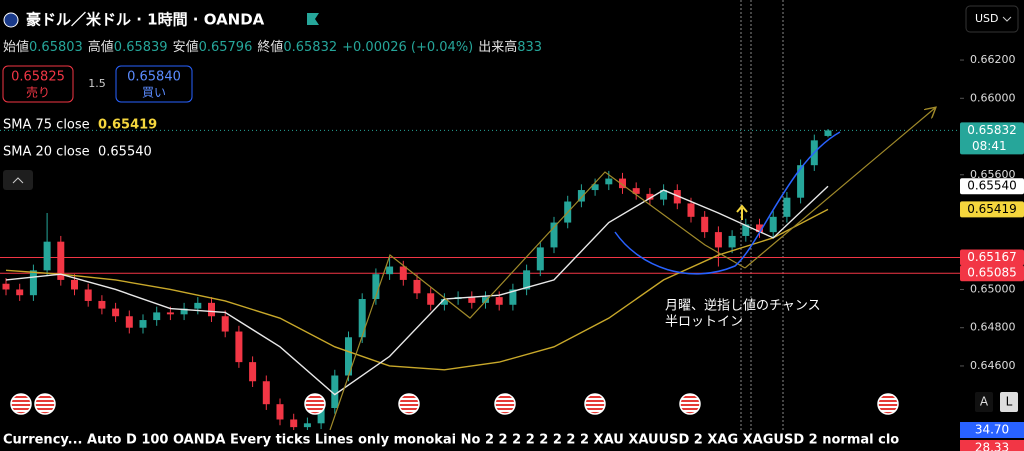  Describe the element at coordinates (145, 20) in the screenshot. I see `symbol-title: 豪ドル／米ドル · 1時間 · OANDA` at that location.